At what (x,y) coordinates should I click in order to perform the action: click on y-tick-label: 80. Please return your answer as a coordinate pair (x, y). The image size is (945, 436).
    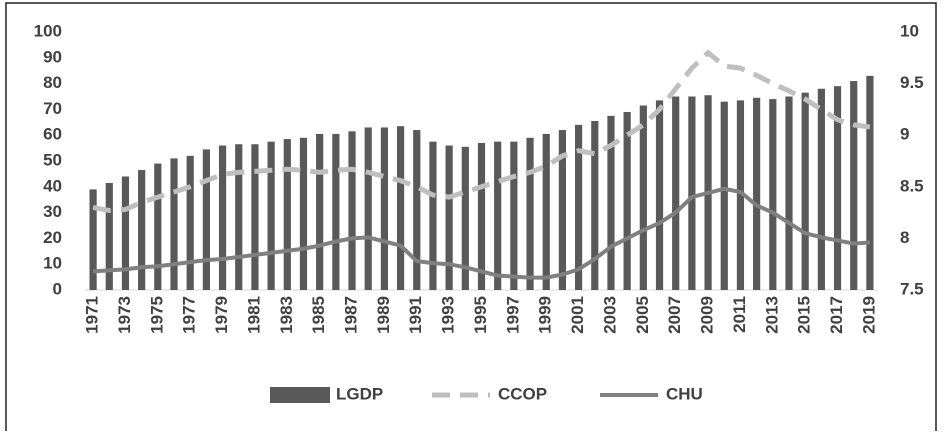
    Looking at the image, I should click on (52, 82).